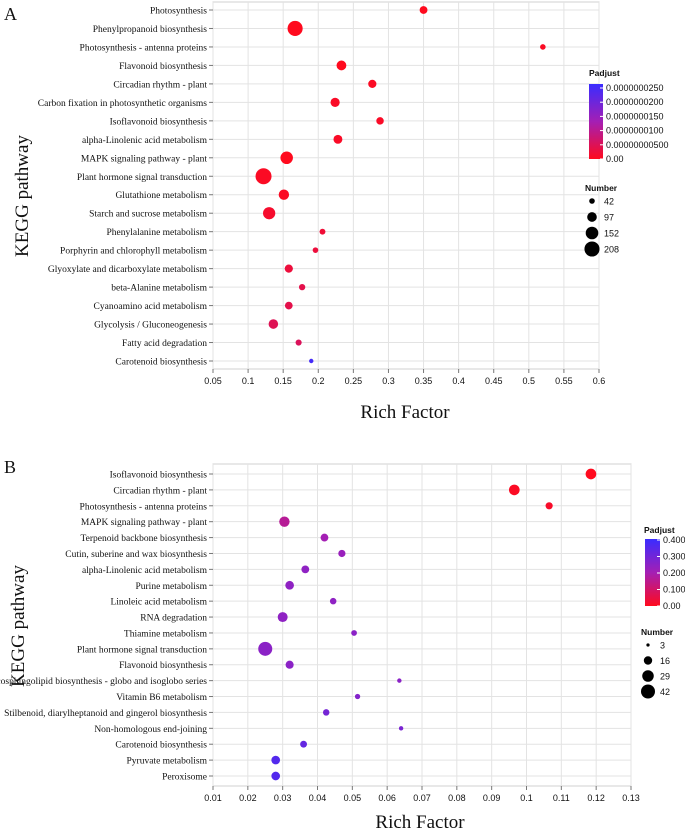 This screenshot has width=685, height=832. I want to click on x-tick-label: 0.13, so click(631, 798).